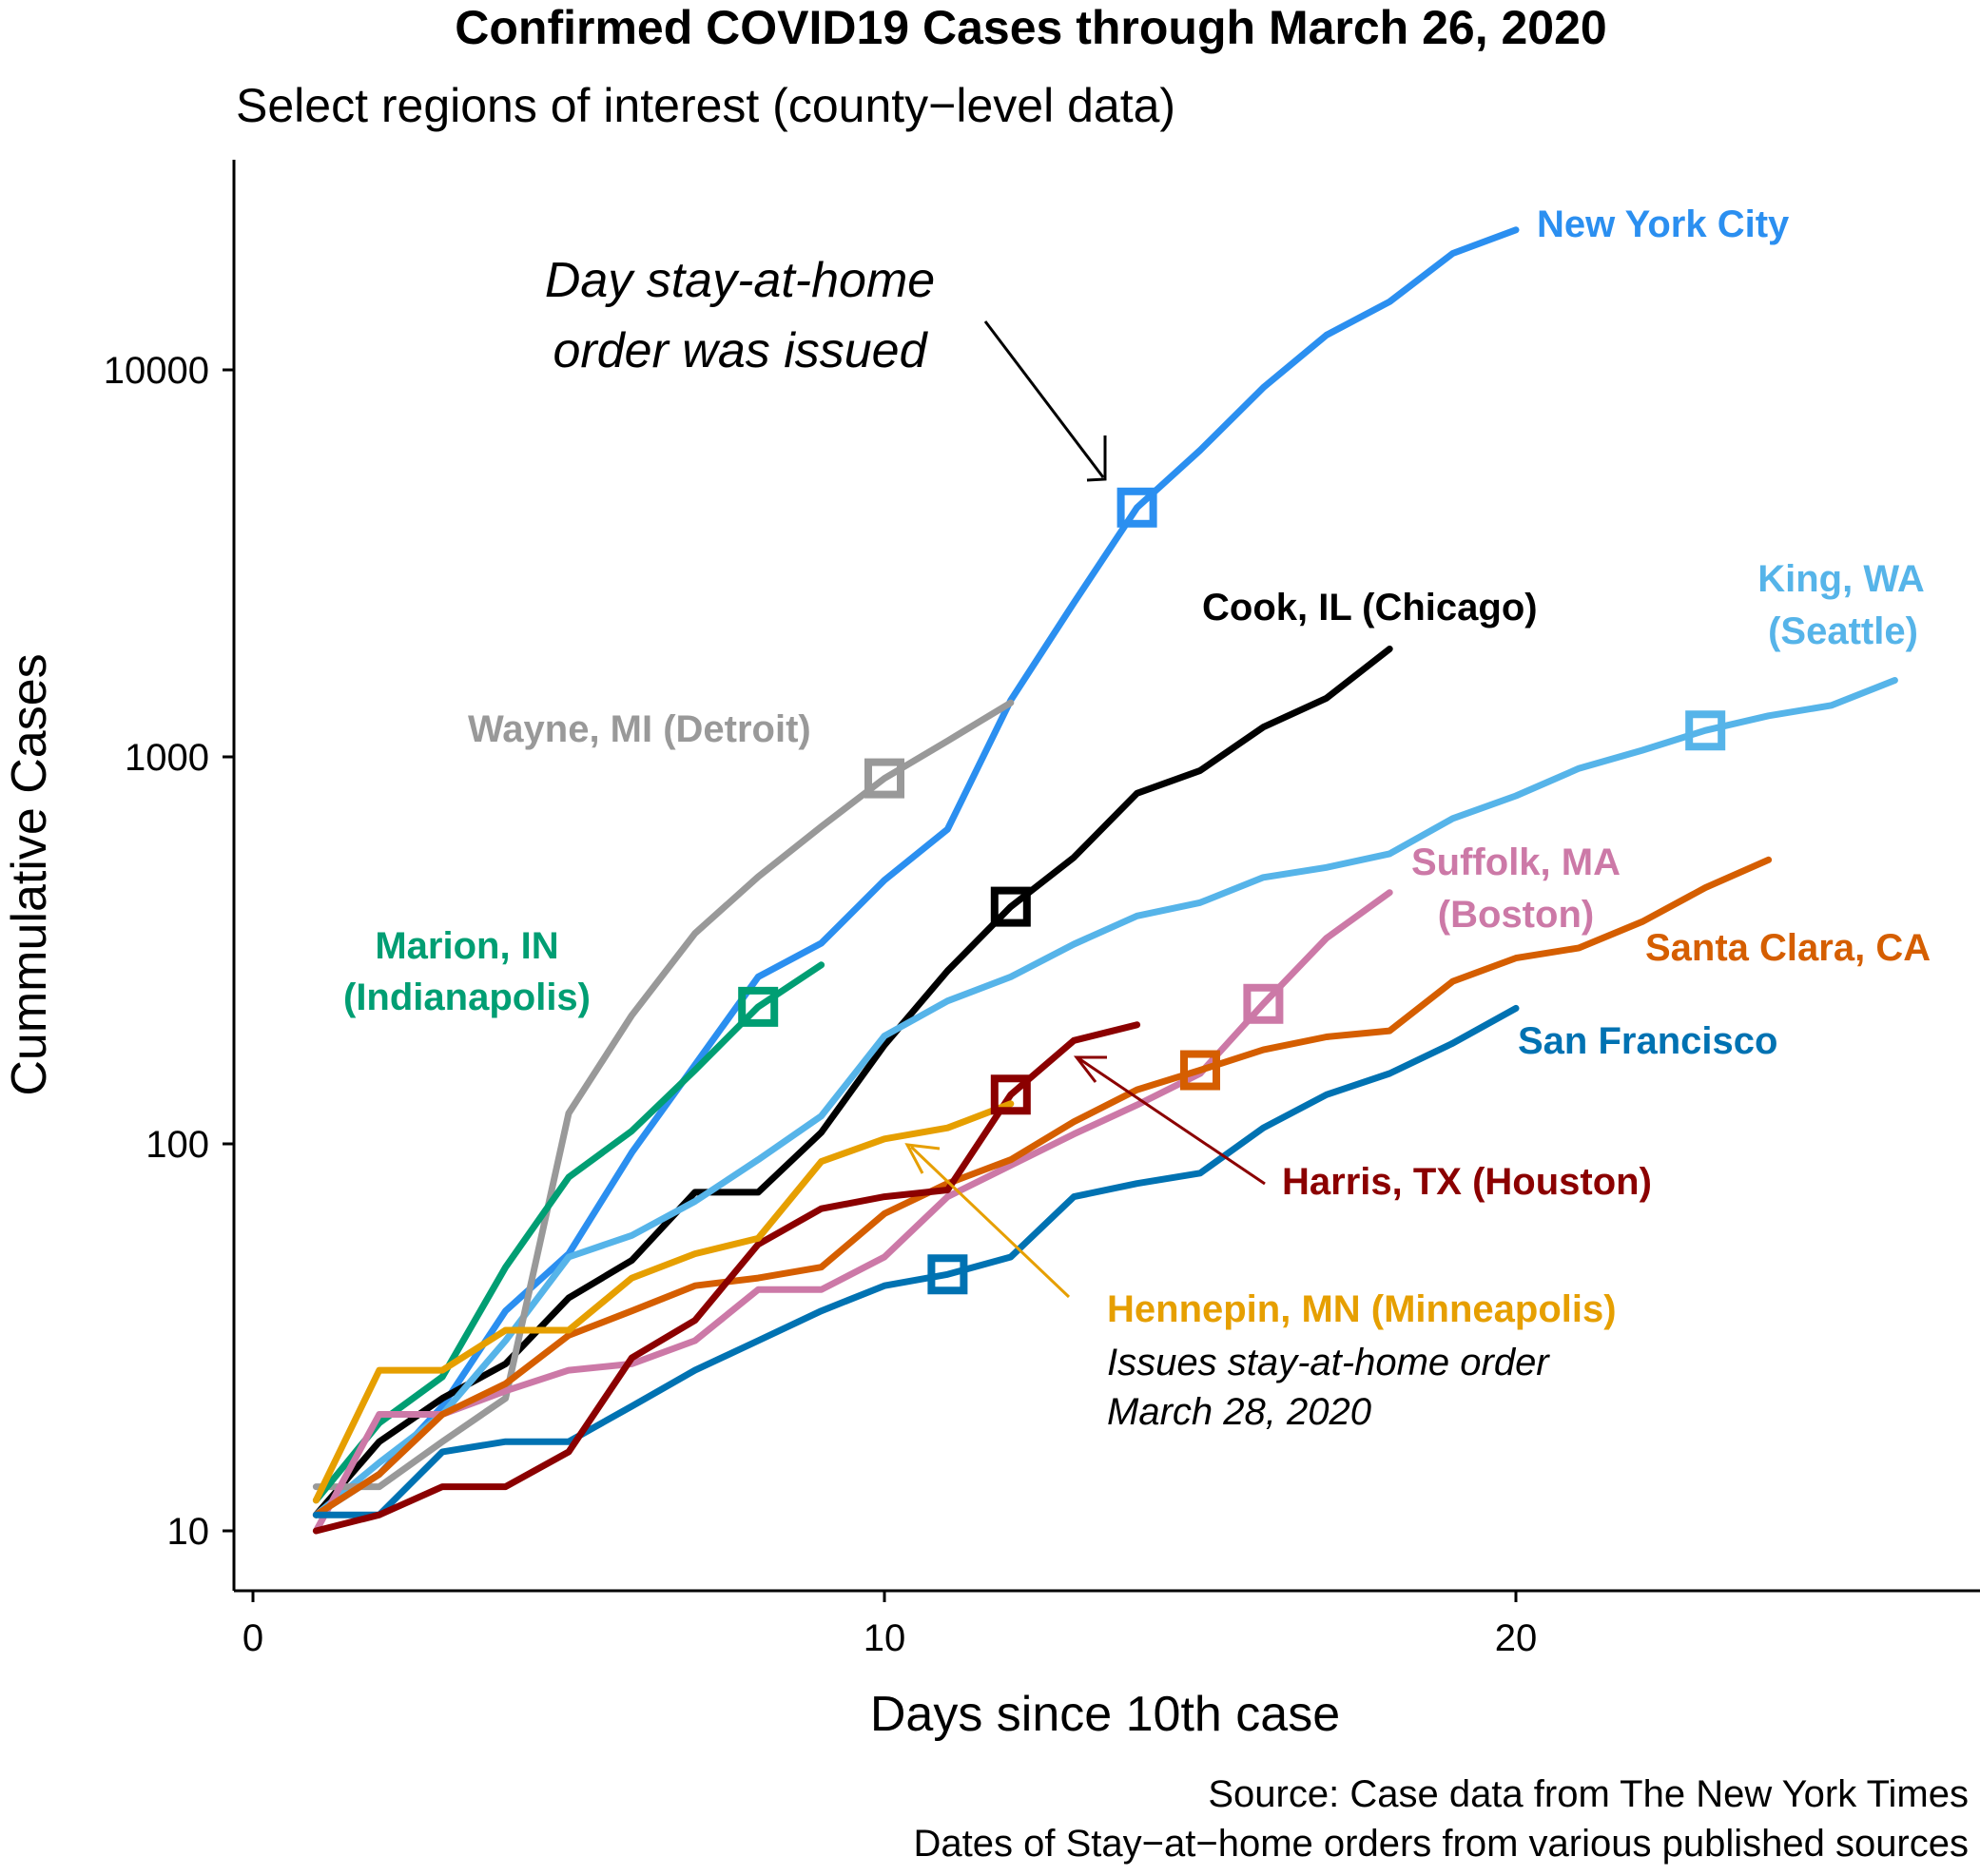 The image size is (1980, 1876). Describe the element at coordinates (188, 1532) in the screenshot. I see `y-tick-label: 10` at that location.